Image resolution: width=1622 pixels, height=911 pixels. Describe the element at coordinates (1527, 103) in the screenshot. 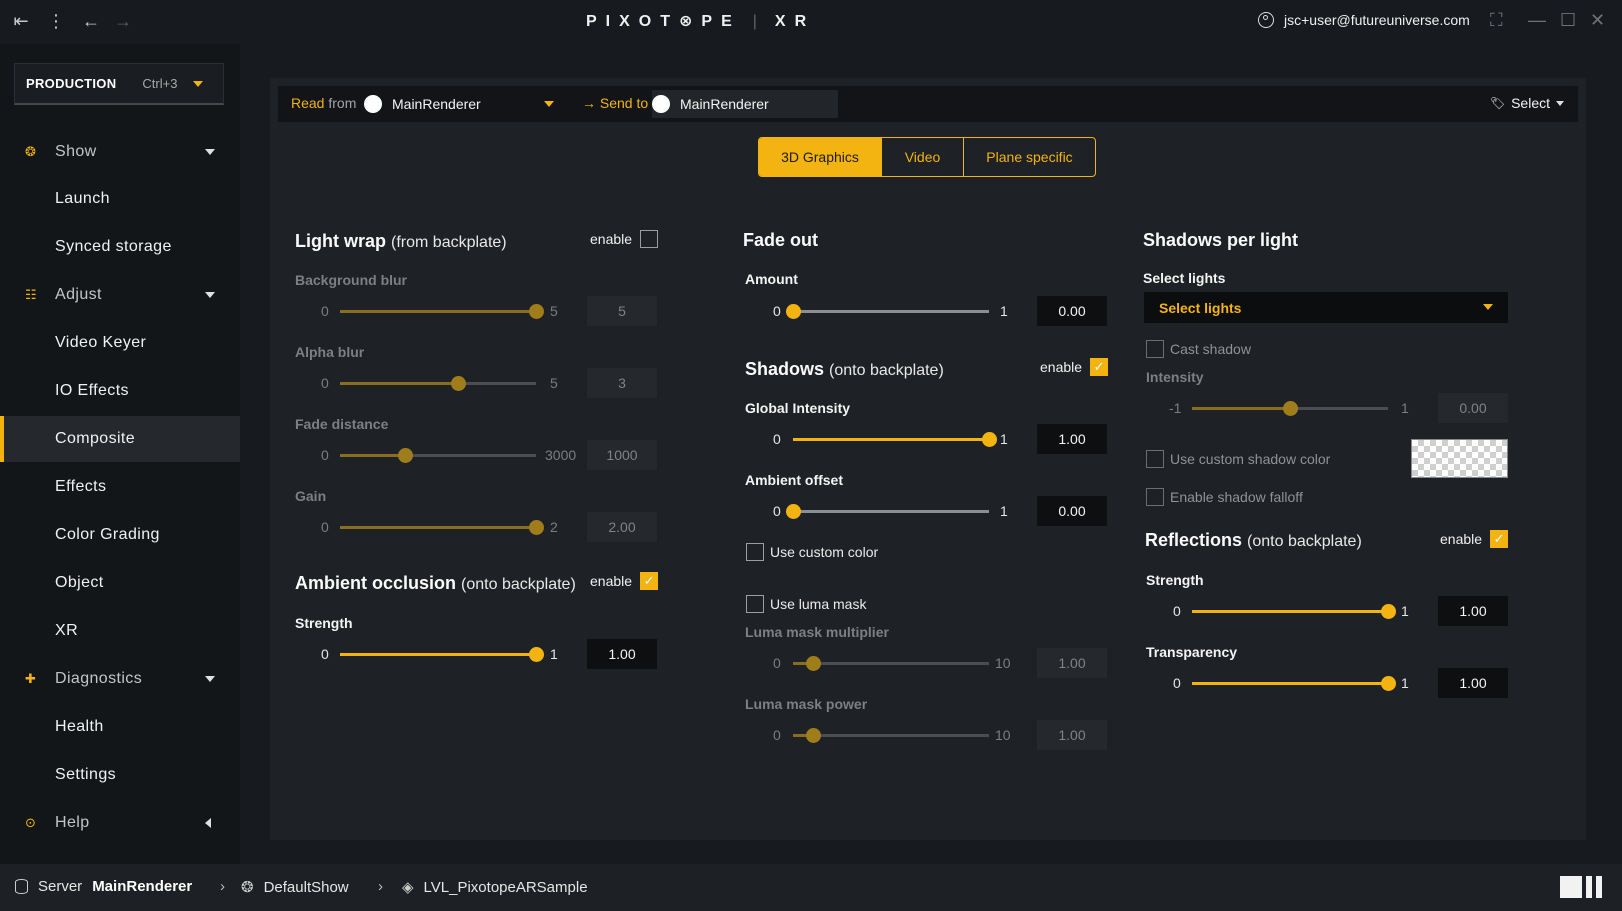

I see `select-tag-dropdown: 🏷 Select` at that location.